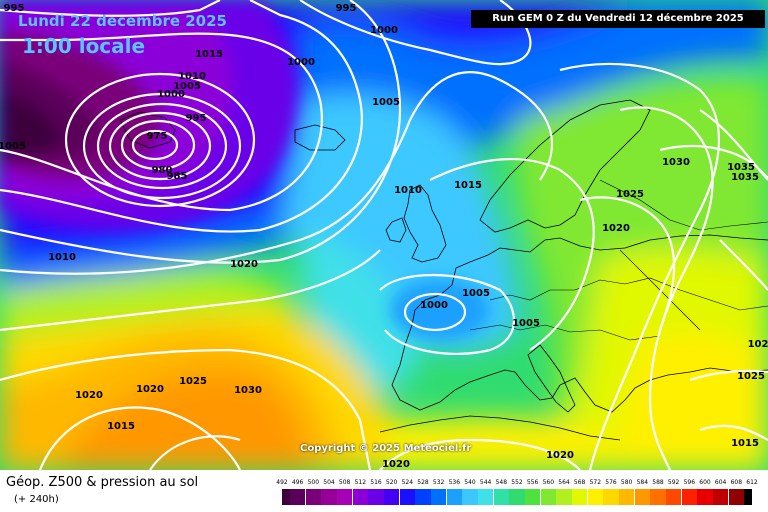  Describe the element at coordinates (360, 482) in the screenshot. I see `legend-tick-label: 512` at that location.